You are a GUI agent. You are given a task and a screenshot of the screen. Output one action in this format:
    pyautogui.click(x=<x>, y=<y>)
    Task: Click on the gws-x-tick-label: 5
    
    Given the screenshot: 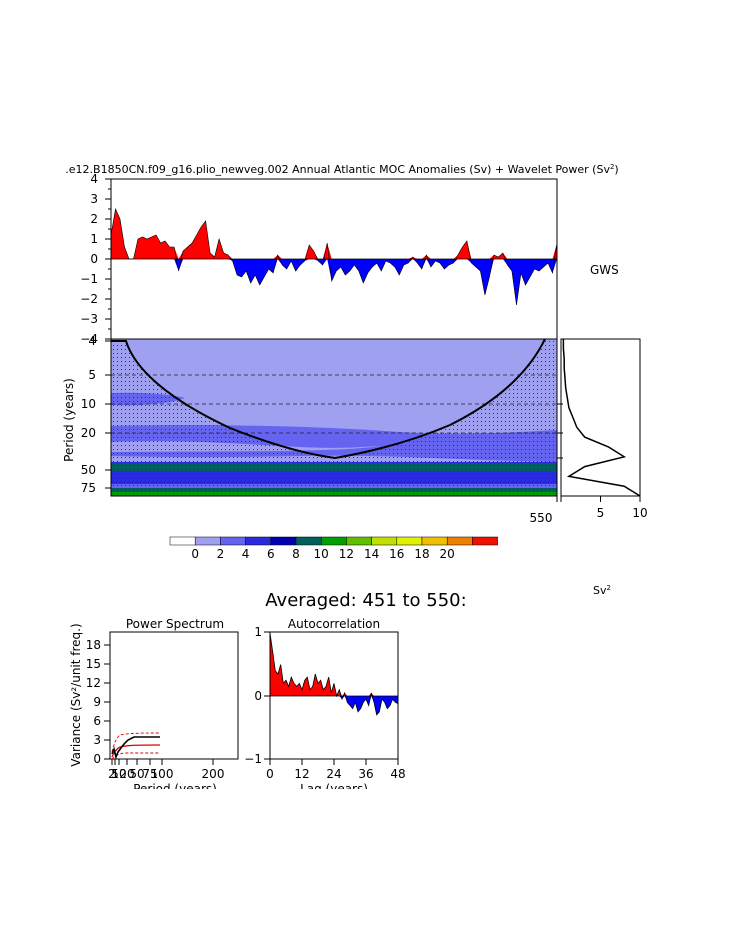 What is the action you would take?
    pyautogui.click(x=601, y=513)
    